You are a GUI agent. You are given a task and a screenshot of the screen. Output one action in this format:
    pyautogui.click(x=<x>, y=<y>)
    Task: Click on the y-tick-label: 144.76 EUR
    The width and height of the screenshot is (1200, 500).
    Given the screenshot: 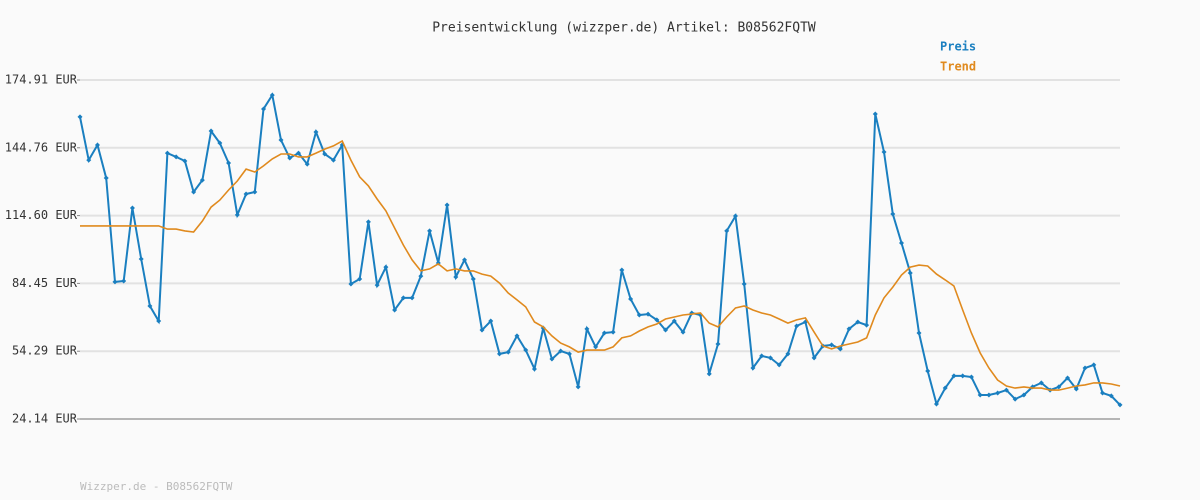 What is the action you would take?
    pyautogui.click(x=41, y=147)
    